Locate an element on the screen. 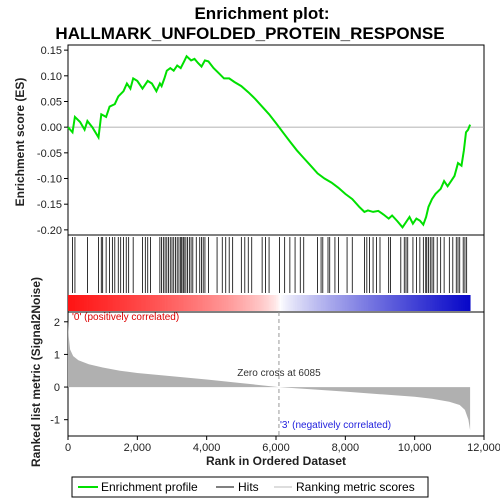  hit-marks is located at coordinates (270, 265).